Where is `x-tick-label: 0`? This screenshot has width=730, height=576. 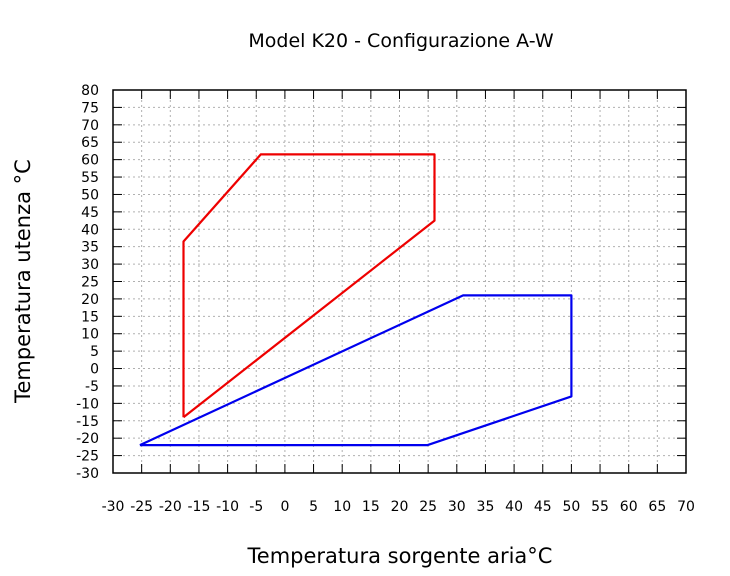
x-tick-label: 0 is located at coordinates (284, 507).